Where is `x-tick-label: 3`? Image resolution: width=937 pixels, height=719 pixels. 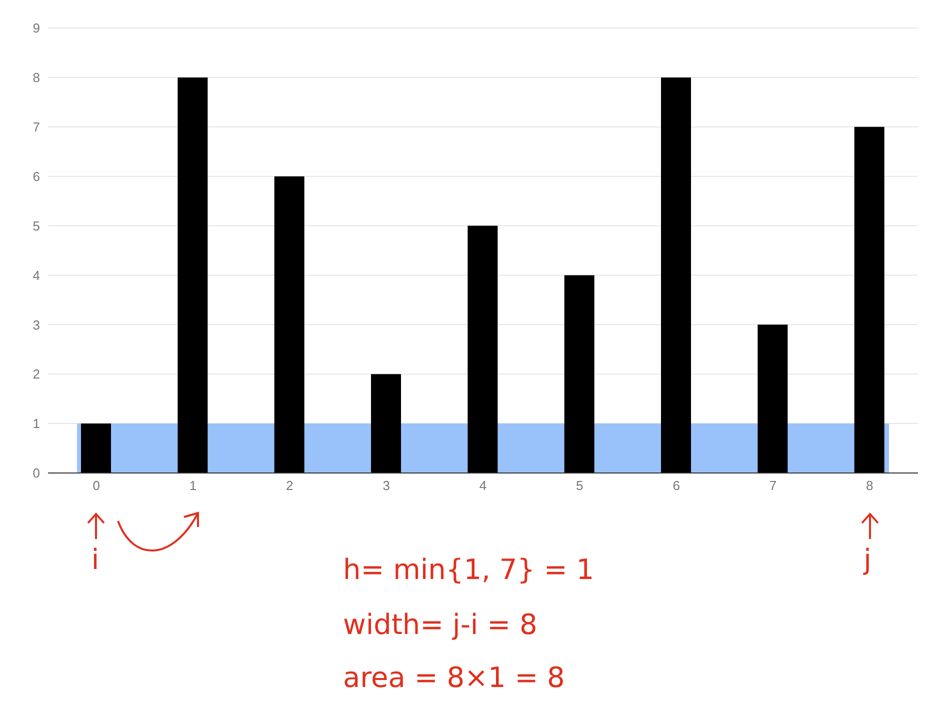 x-tick-label: 3 is located at coordinates (386, 486).